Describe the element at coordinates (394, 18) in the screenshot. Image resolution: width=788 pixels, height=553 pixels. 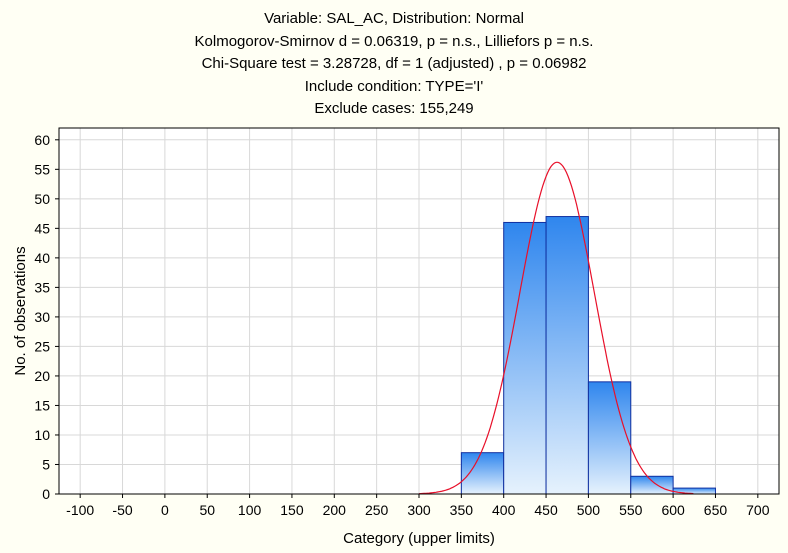
I see `title-line-1: Variable: SAL_AC, Distribution: Normal` at that location.